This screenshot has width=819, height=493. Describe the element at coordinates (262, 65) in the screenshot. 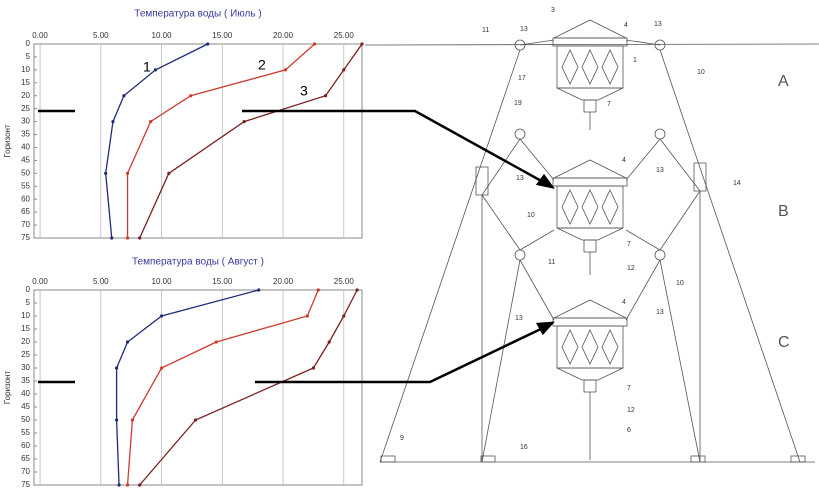

I see `annotation: 2` at that location.